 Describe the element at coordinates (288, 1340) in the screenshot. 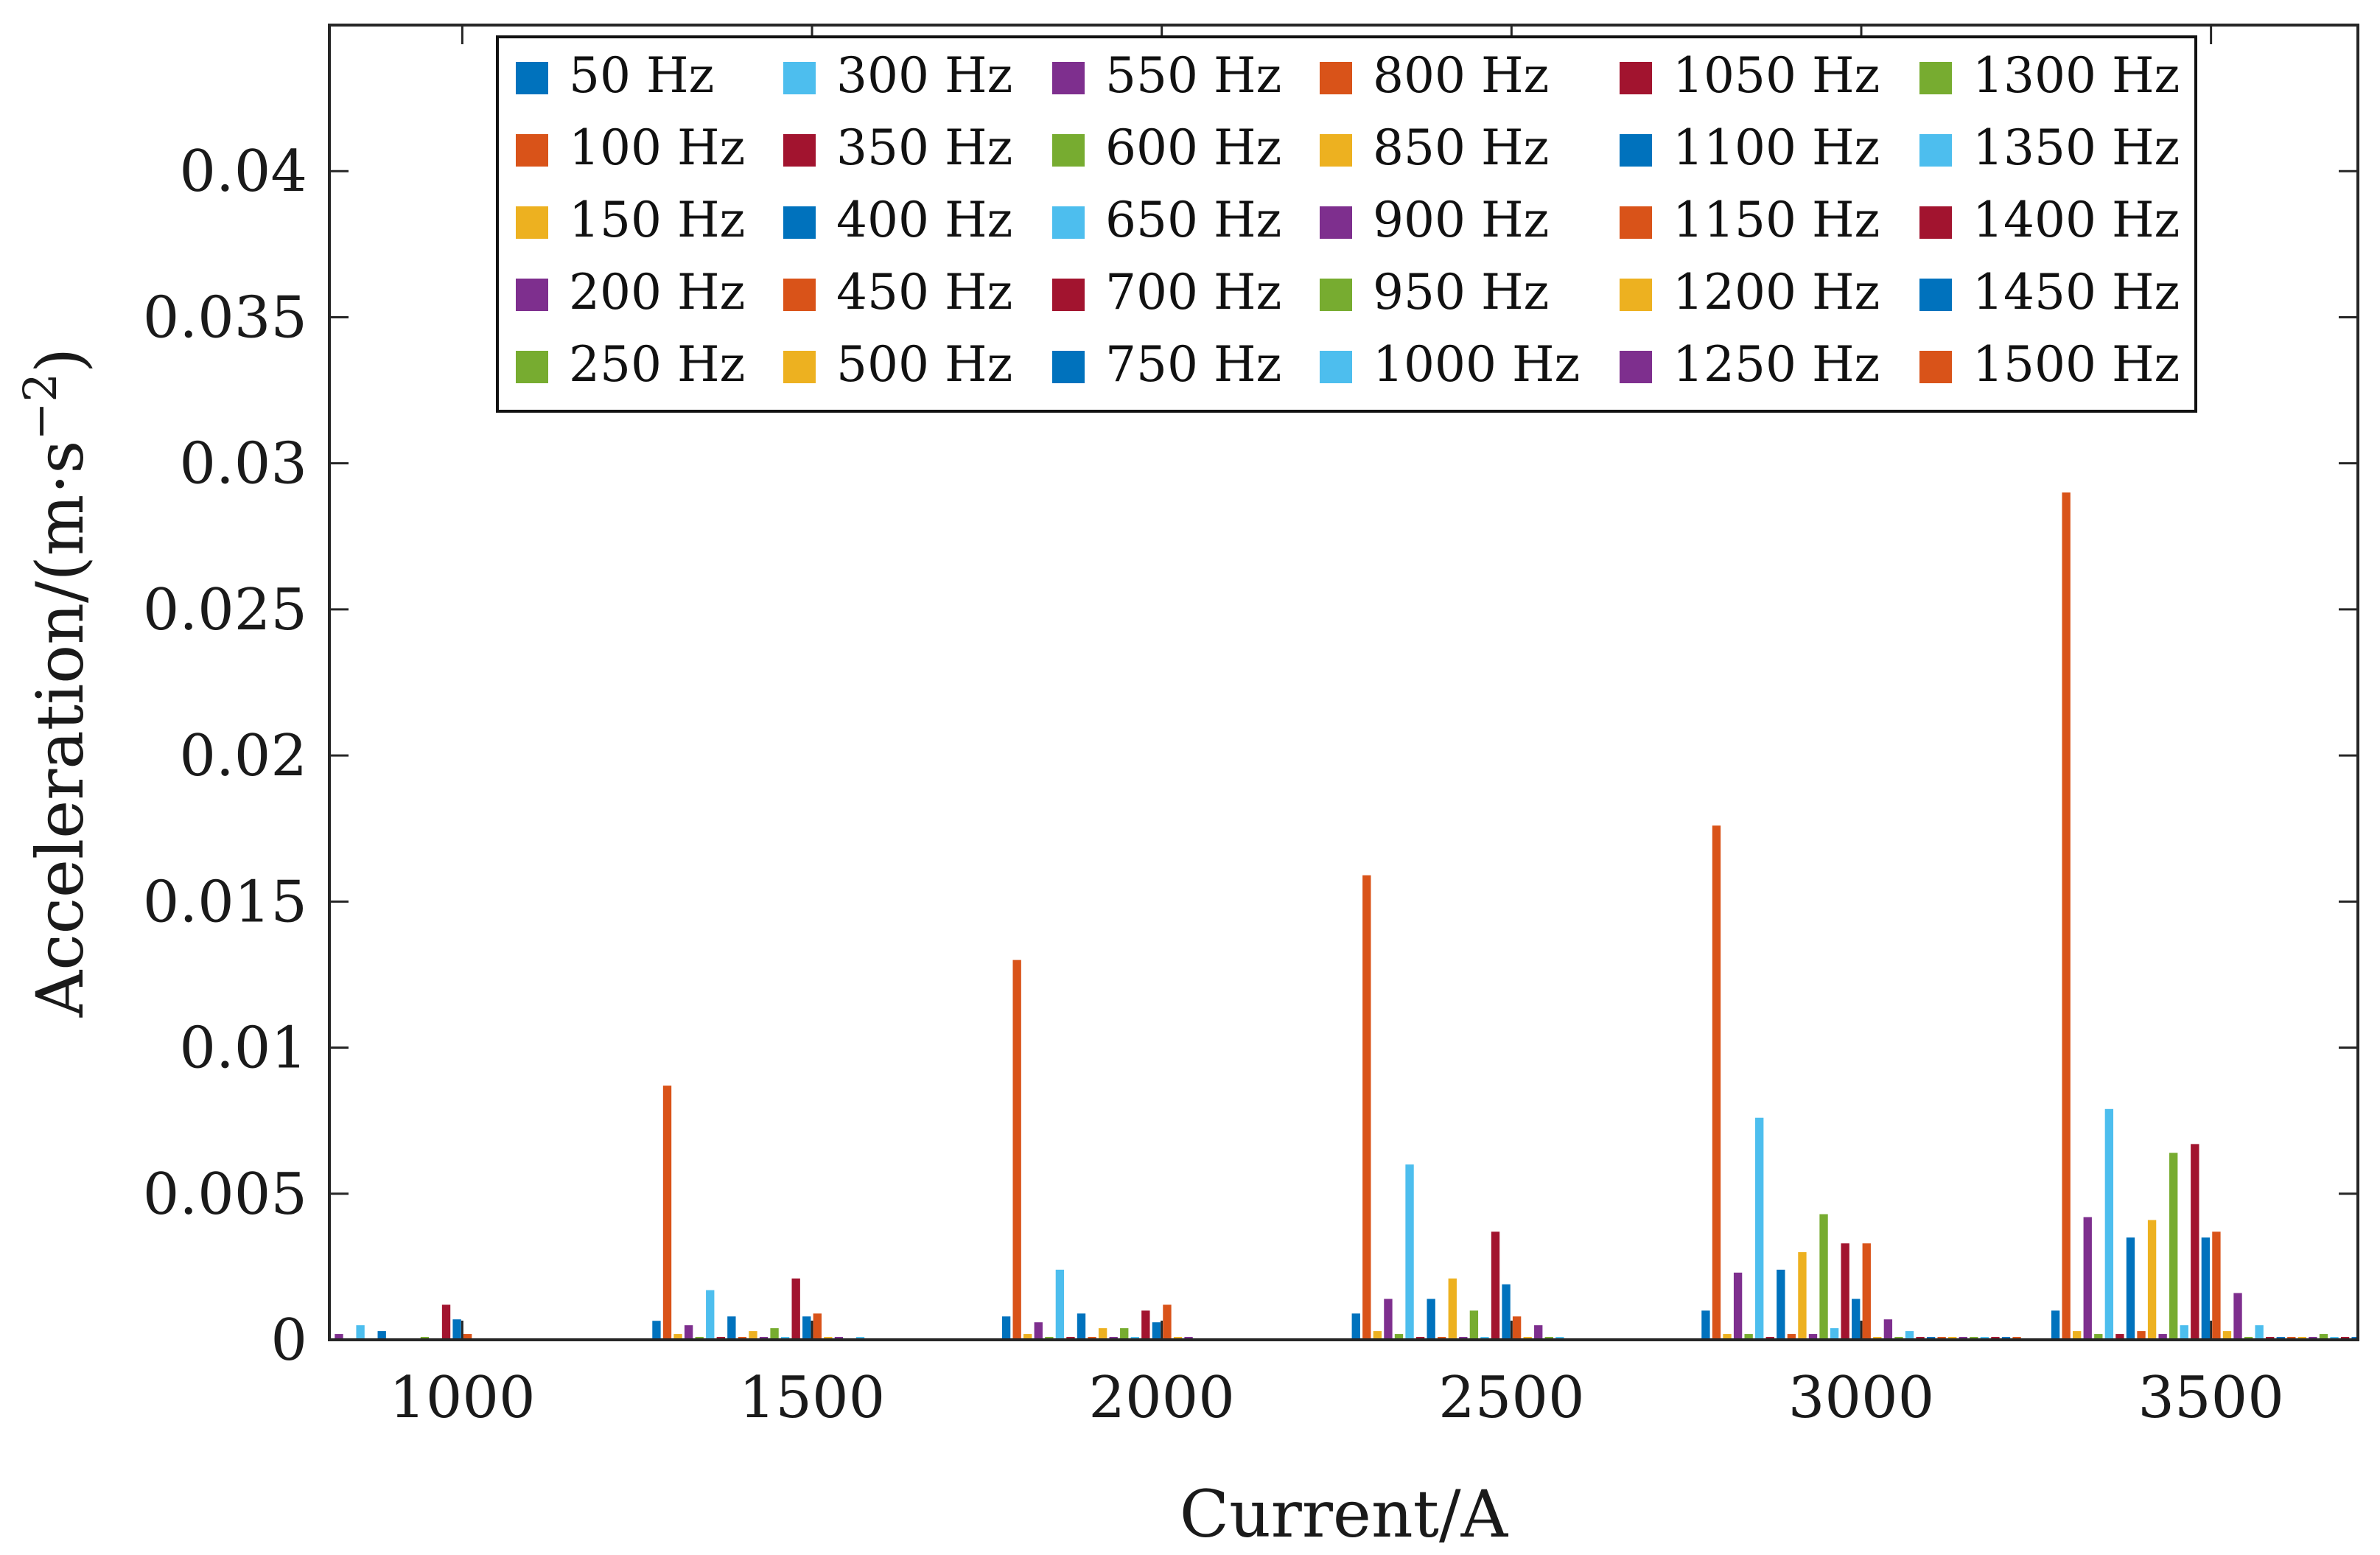

I see `y-tick-label: 0` at that location.